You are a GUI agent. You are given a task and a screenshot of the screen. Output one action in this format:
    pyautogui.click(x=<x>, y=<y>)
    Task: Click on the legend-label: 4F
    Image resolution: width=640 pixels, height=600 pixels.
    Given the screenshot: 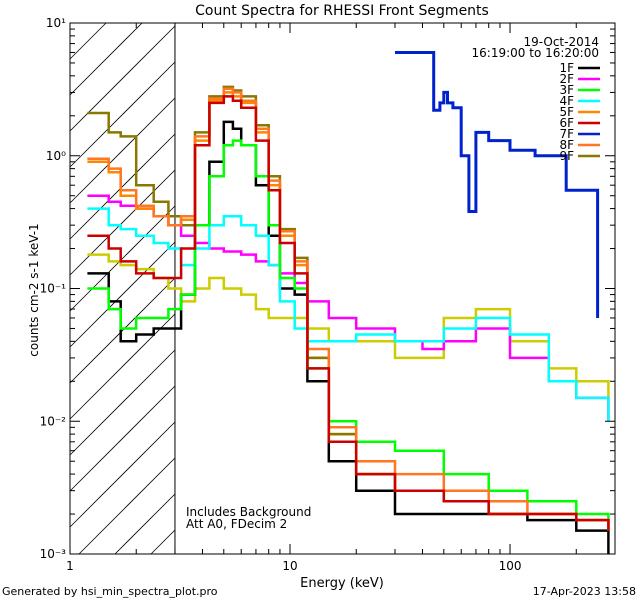 What is the action you would take?
    pyautogui.click(x=566, y=101)
    